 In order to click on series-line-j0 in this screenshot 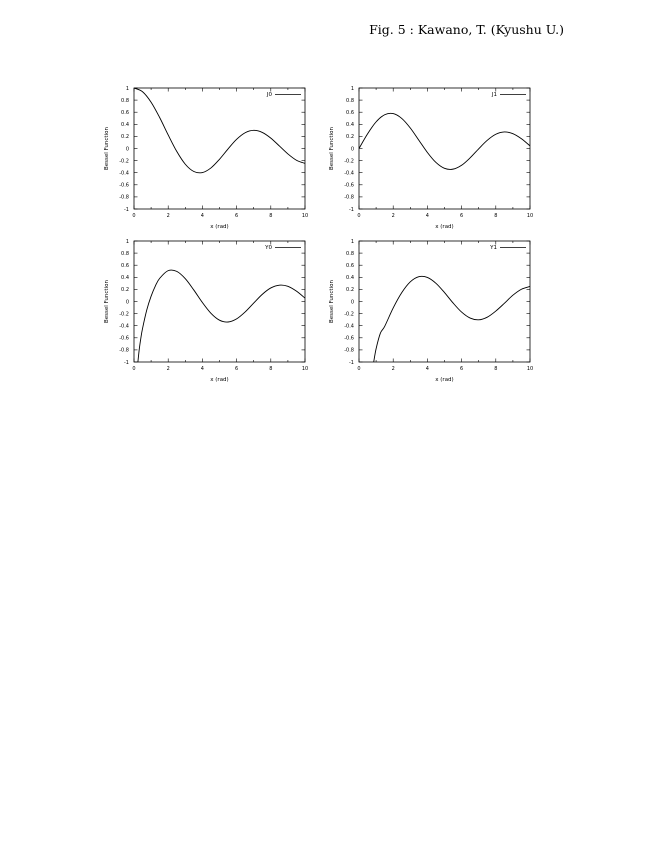, I will do `click(219, 131)`.